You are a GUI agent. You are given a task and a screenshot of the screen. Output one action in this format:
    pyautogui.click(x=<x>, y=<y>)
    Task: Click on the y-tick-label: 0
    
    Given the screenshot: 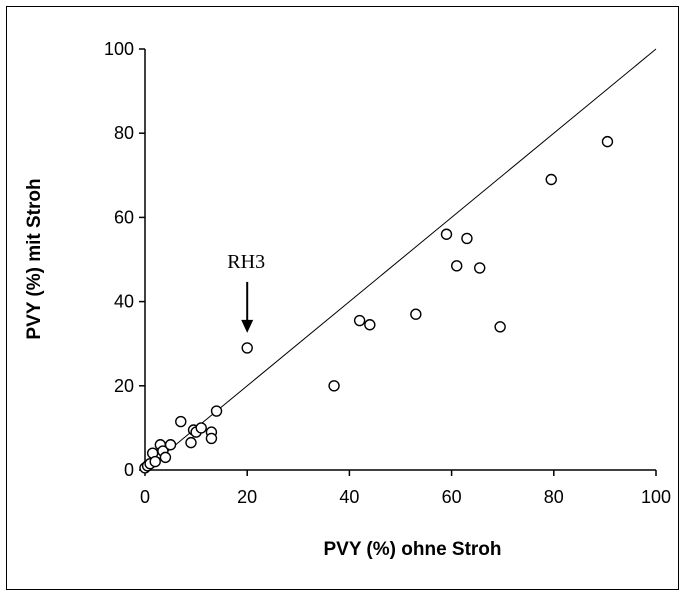 What is the action you would take?
    pyautogui.click(x=129, y=470)
    